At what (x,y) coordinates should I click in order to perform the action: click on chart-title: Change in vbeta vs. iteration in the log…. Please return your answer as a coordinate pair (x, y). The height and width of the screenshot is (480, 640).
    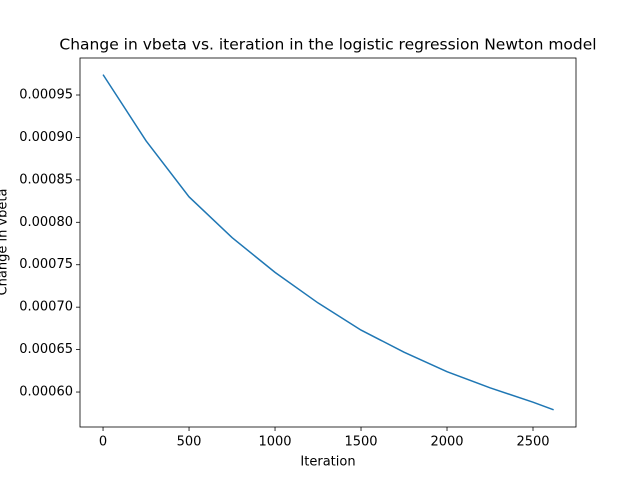
    Looking at the image, I should click on (327, 45).